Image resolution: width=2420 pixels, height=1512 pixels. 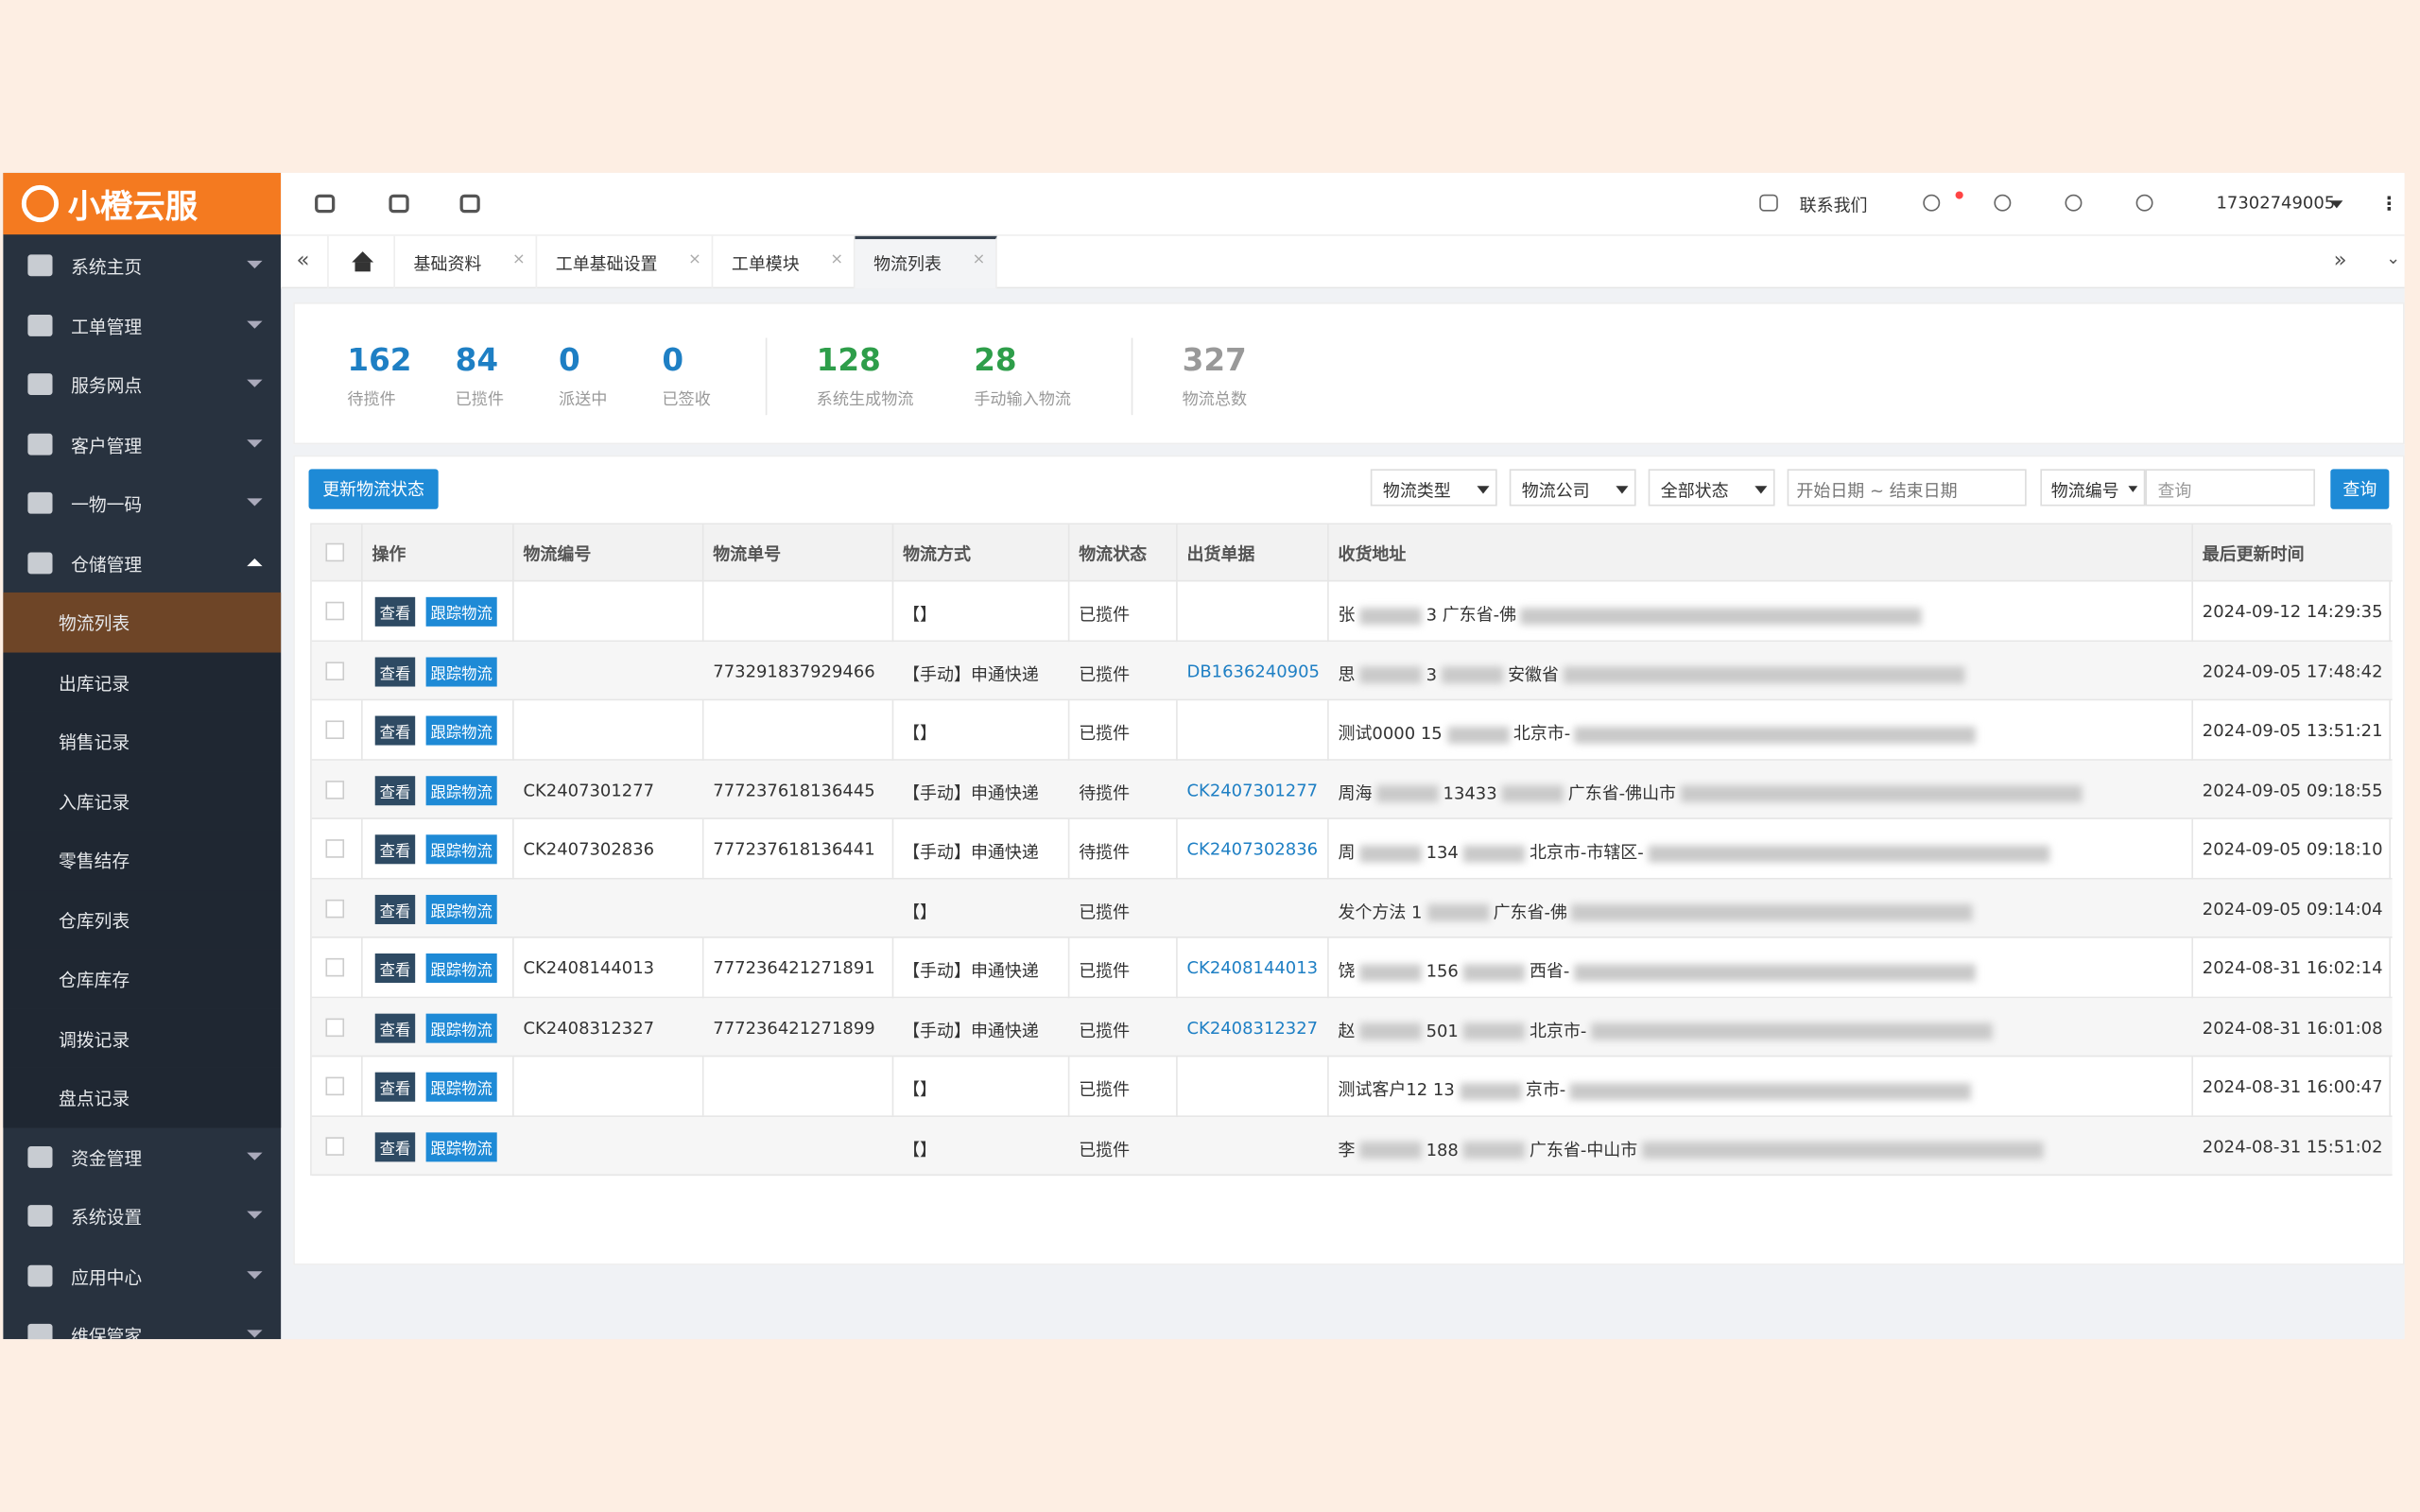 I want to click on shipment-doc: CK2407302836, so click(x=1252, y=849).